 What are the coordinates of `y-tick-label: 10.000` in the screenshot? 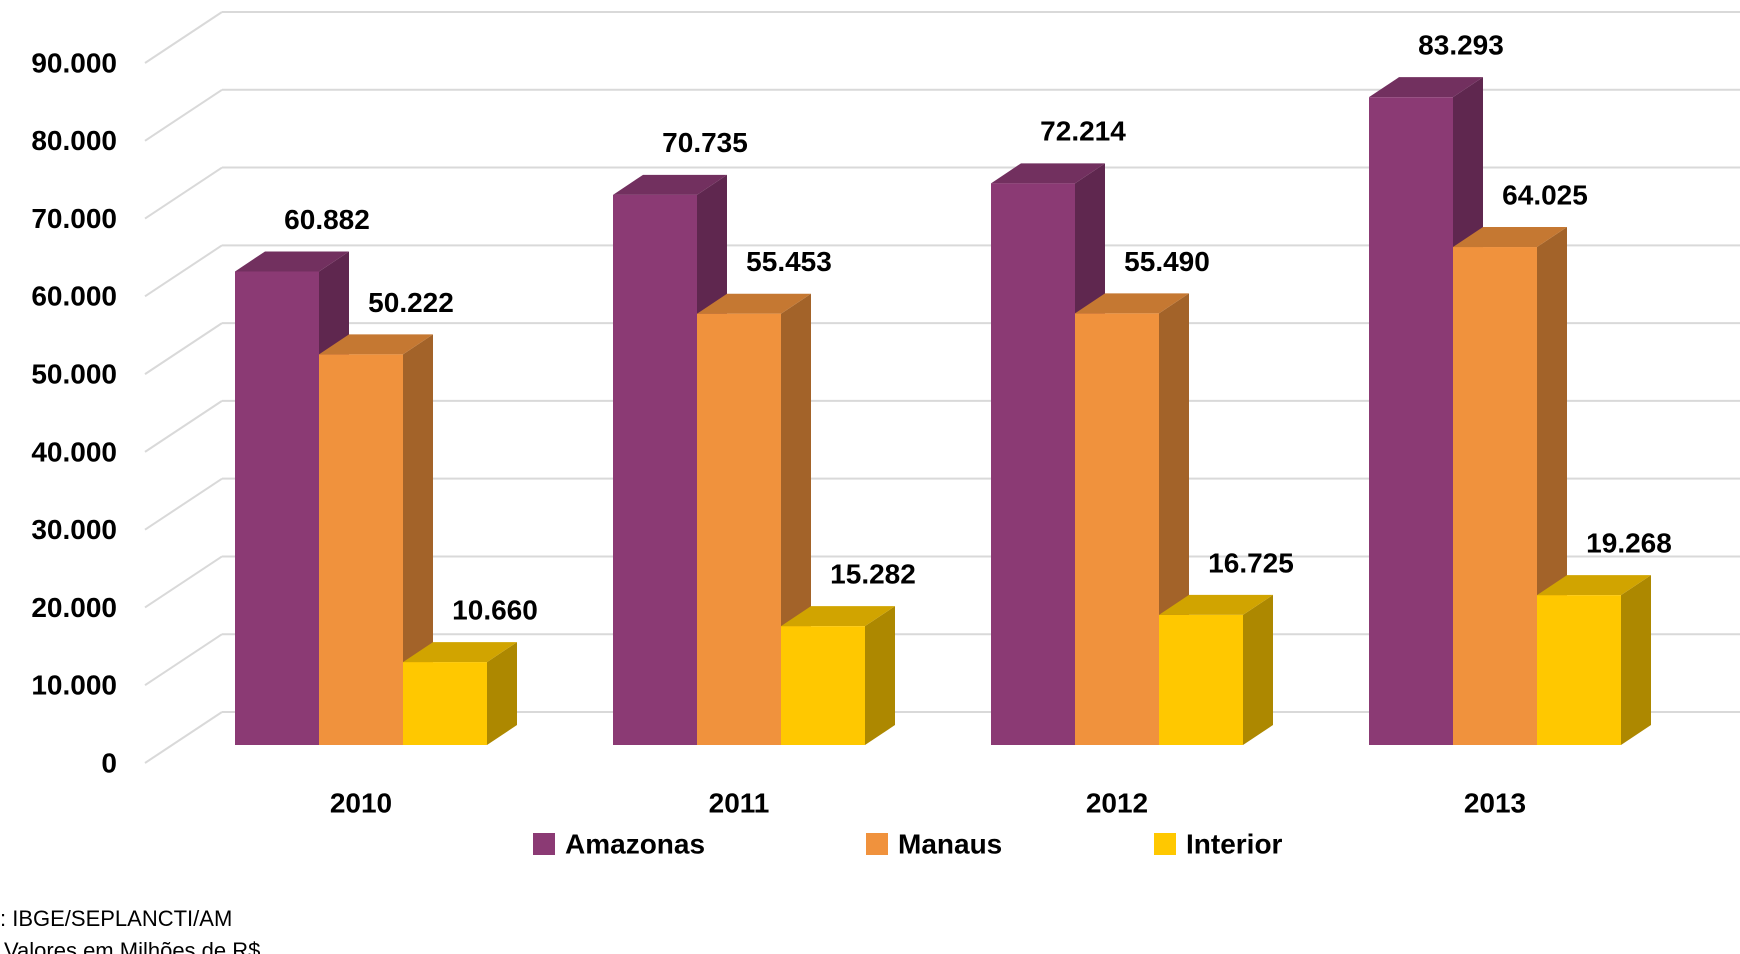 It's located at (74, 685).